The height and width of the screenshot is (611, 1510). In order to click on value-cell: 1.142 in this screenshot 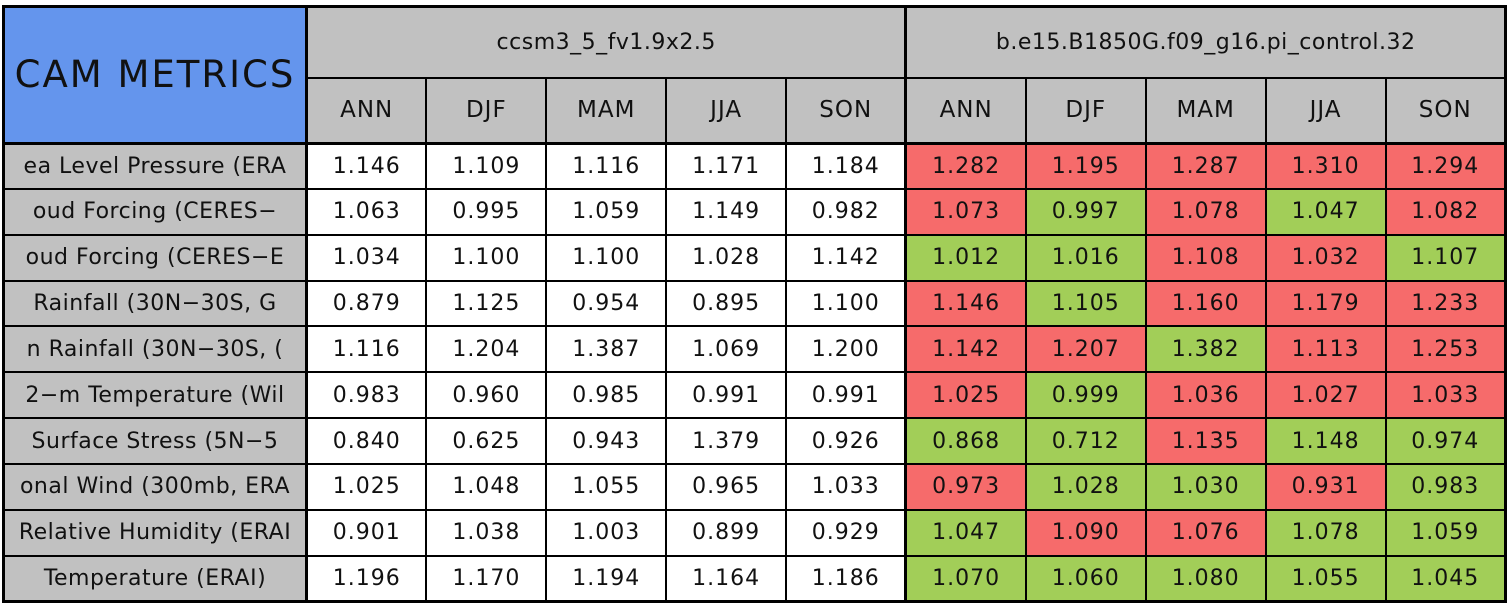, I will do `click(846, 257)`.